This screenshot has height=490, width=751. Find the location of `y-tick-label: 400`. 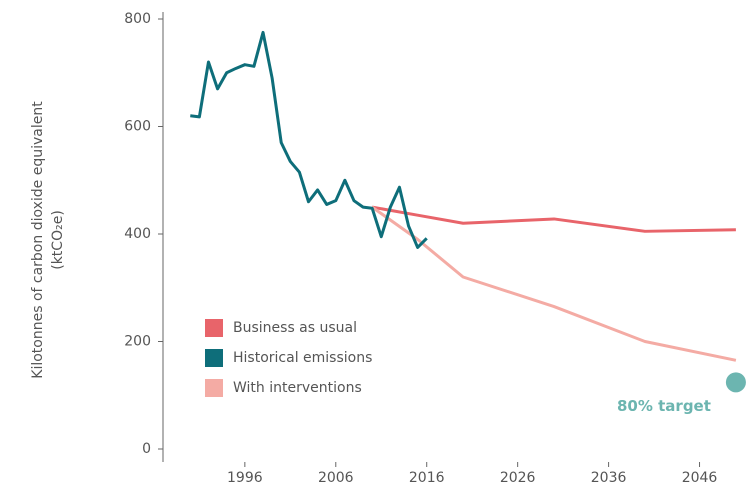

y-tick-label: 400 is located at coordinates (137, 234).